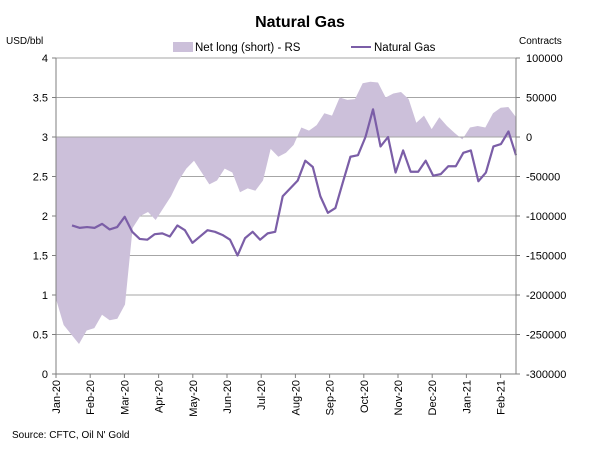 Image resolution: width=600 pixels, height=450 pixels. What do you see at coordinates (40, 178) in the screenshot?
I see `y-left-tick-label: 2.5` at bounding box center [40, 178].